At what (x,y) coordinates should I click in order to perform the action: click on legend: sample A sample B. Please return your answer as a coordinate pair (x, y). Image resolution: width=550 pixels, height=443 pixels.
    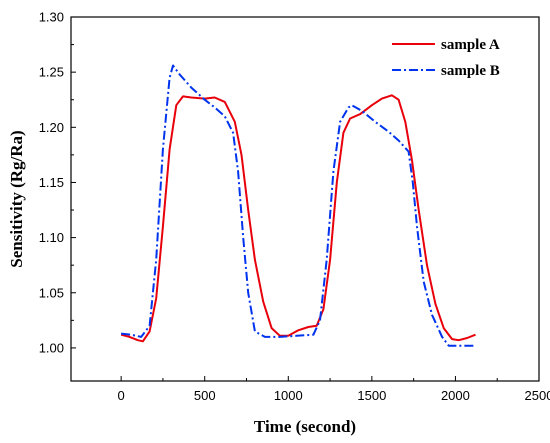
    Looking at the image, I should click on (446, 58).